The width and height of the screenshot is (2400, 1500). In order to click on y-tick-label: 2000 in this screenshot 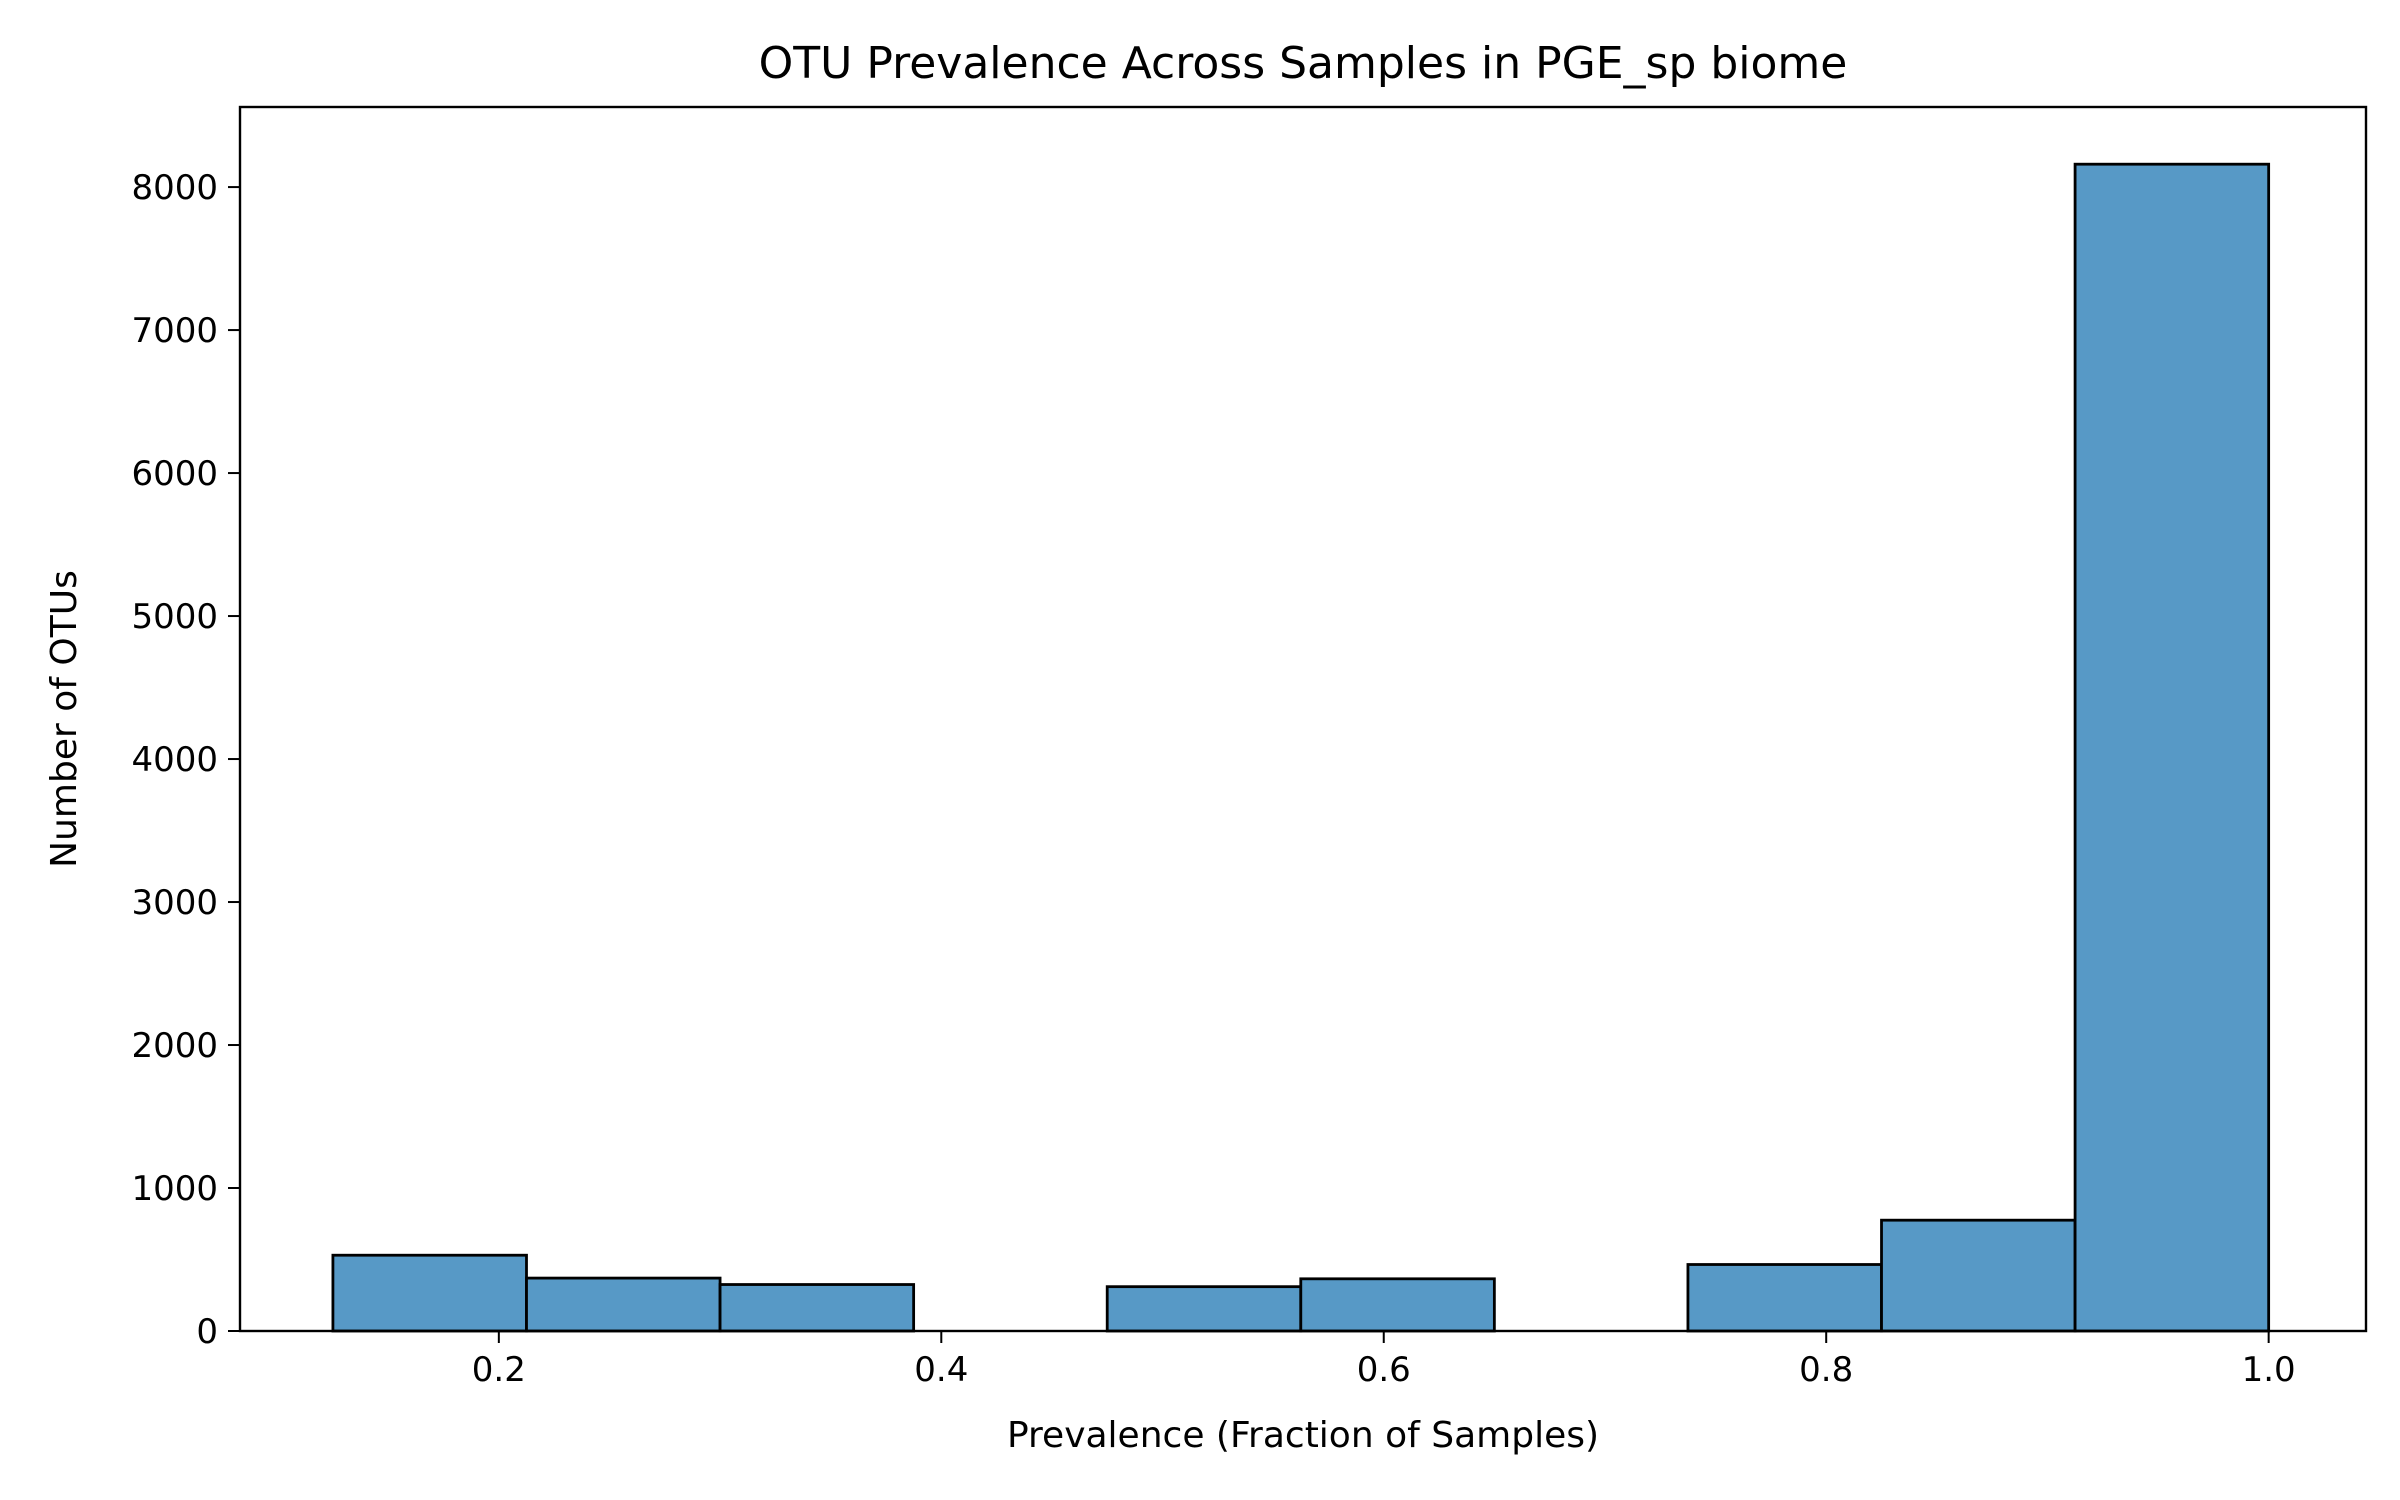, I will do `click(174, 1046)`.